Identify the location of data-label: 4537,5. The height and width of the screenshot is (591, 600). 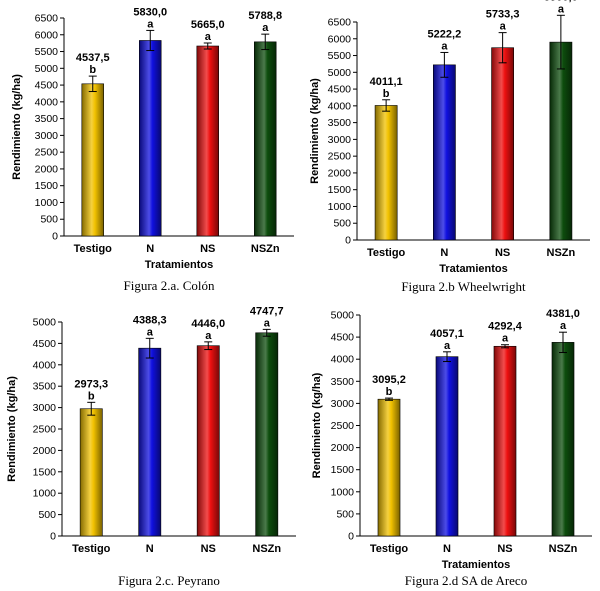
(93, 58).